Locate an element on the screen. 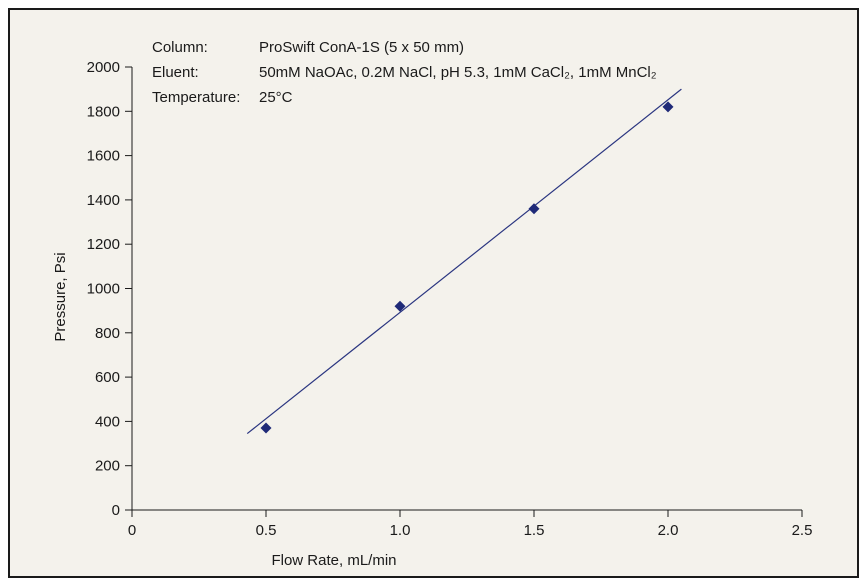  y-axis-title: Pressure, Psi is located at coordinates (60, 296).